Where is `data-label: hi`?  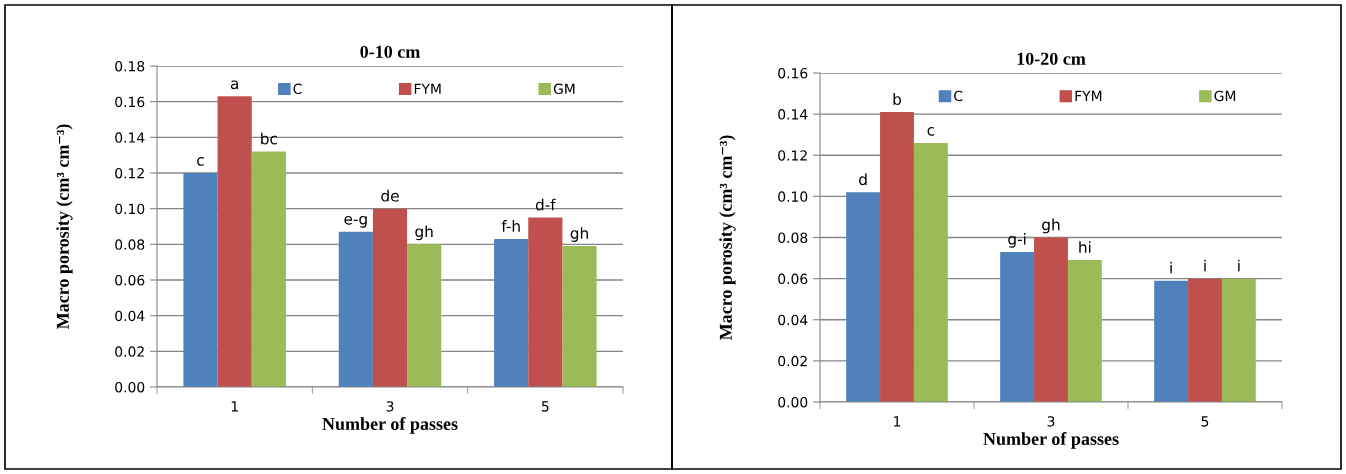
data-label: hi is located at coordinates (1085, 247).